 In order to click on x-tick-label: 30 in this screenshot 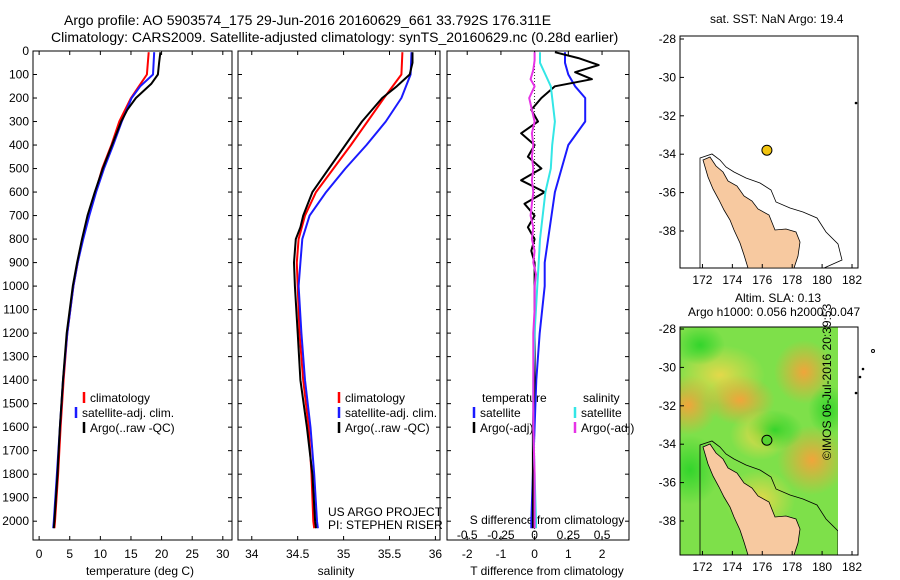, I will do `click(223, 554)`.